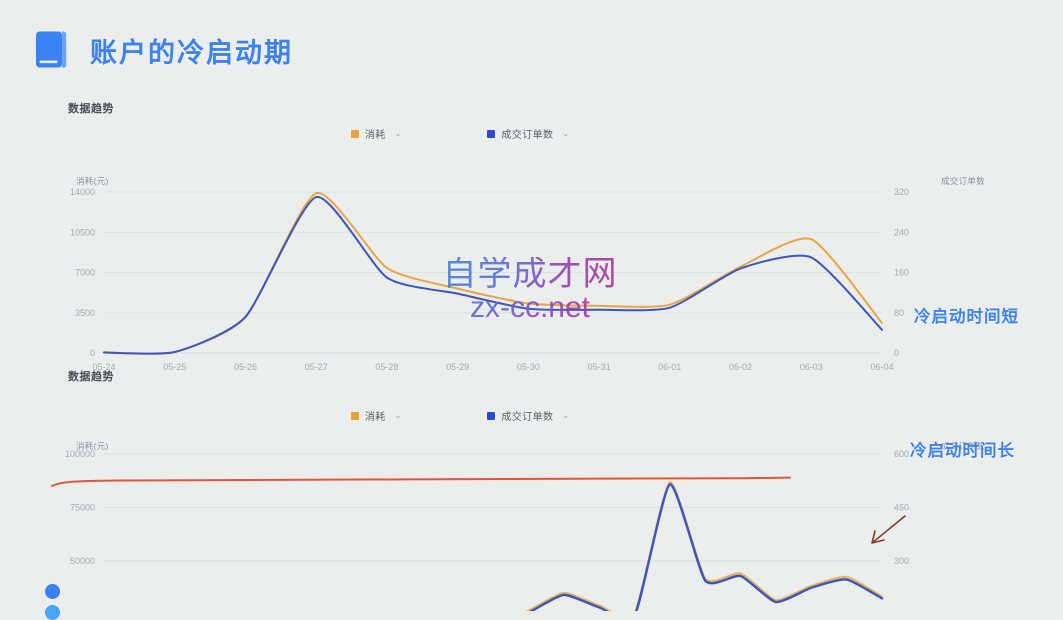 This screenshot has width=1063, height=620. What do you see at coordinates (962, 446) in the screenshot?
I see `right-axis-title-2: 成交订单数` at bounding box center [962, 446].